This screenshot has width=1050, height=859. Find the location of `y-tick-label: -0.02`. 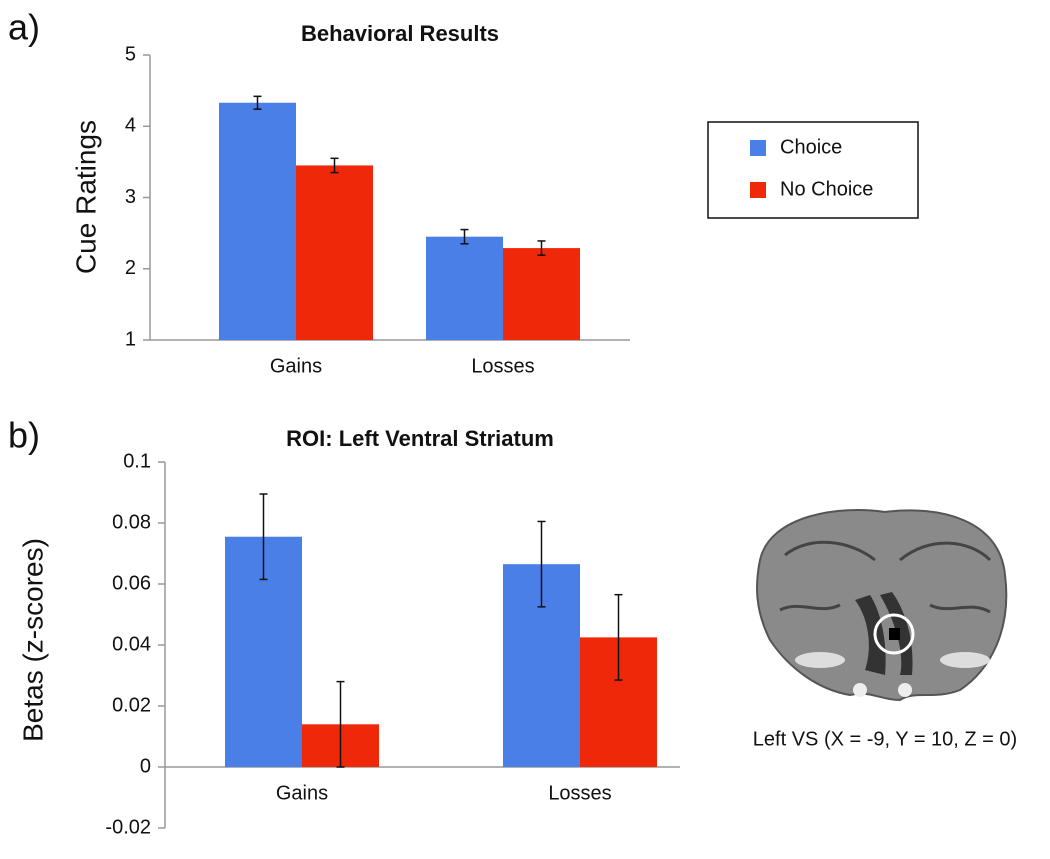

y-tick-label: -0.02 is located at coordinates (128, 827).